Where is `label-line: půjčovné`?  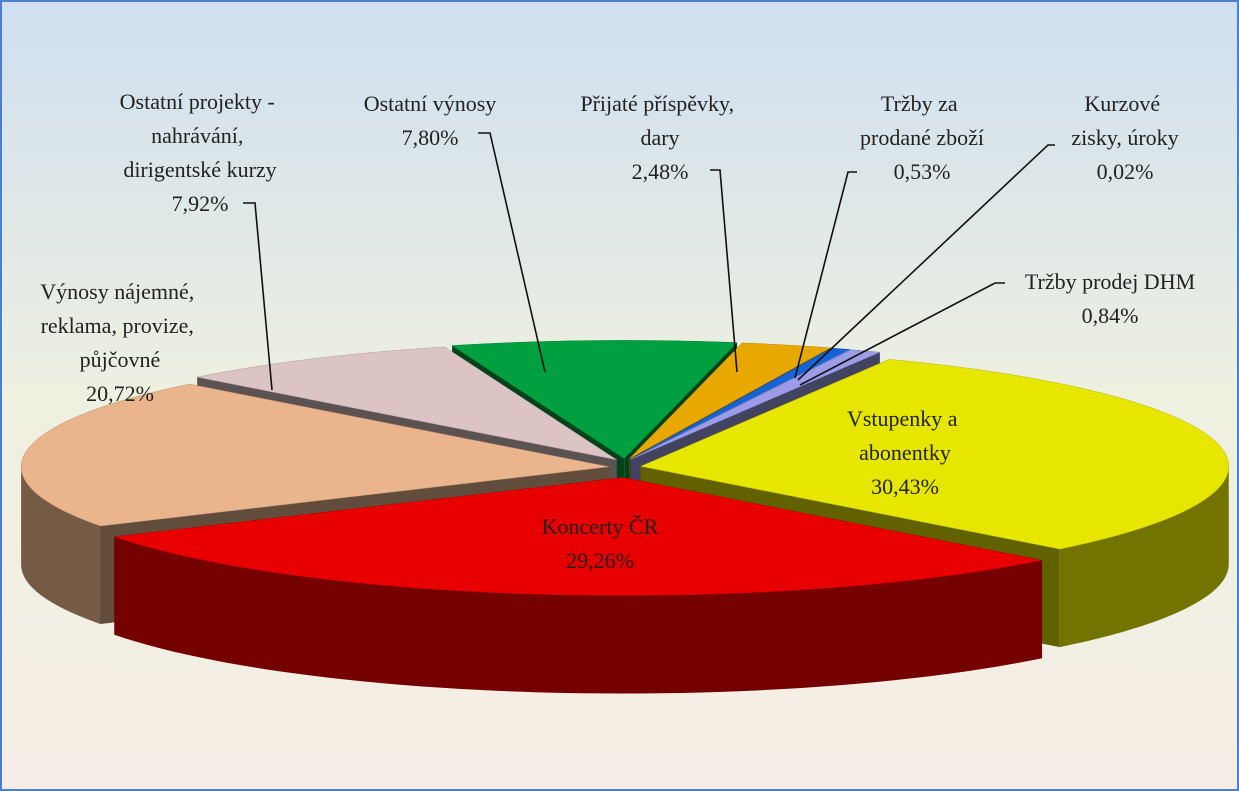
label-line: půjčovné is located at coordinates (120, 359).